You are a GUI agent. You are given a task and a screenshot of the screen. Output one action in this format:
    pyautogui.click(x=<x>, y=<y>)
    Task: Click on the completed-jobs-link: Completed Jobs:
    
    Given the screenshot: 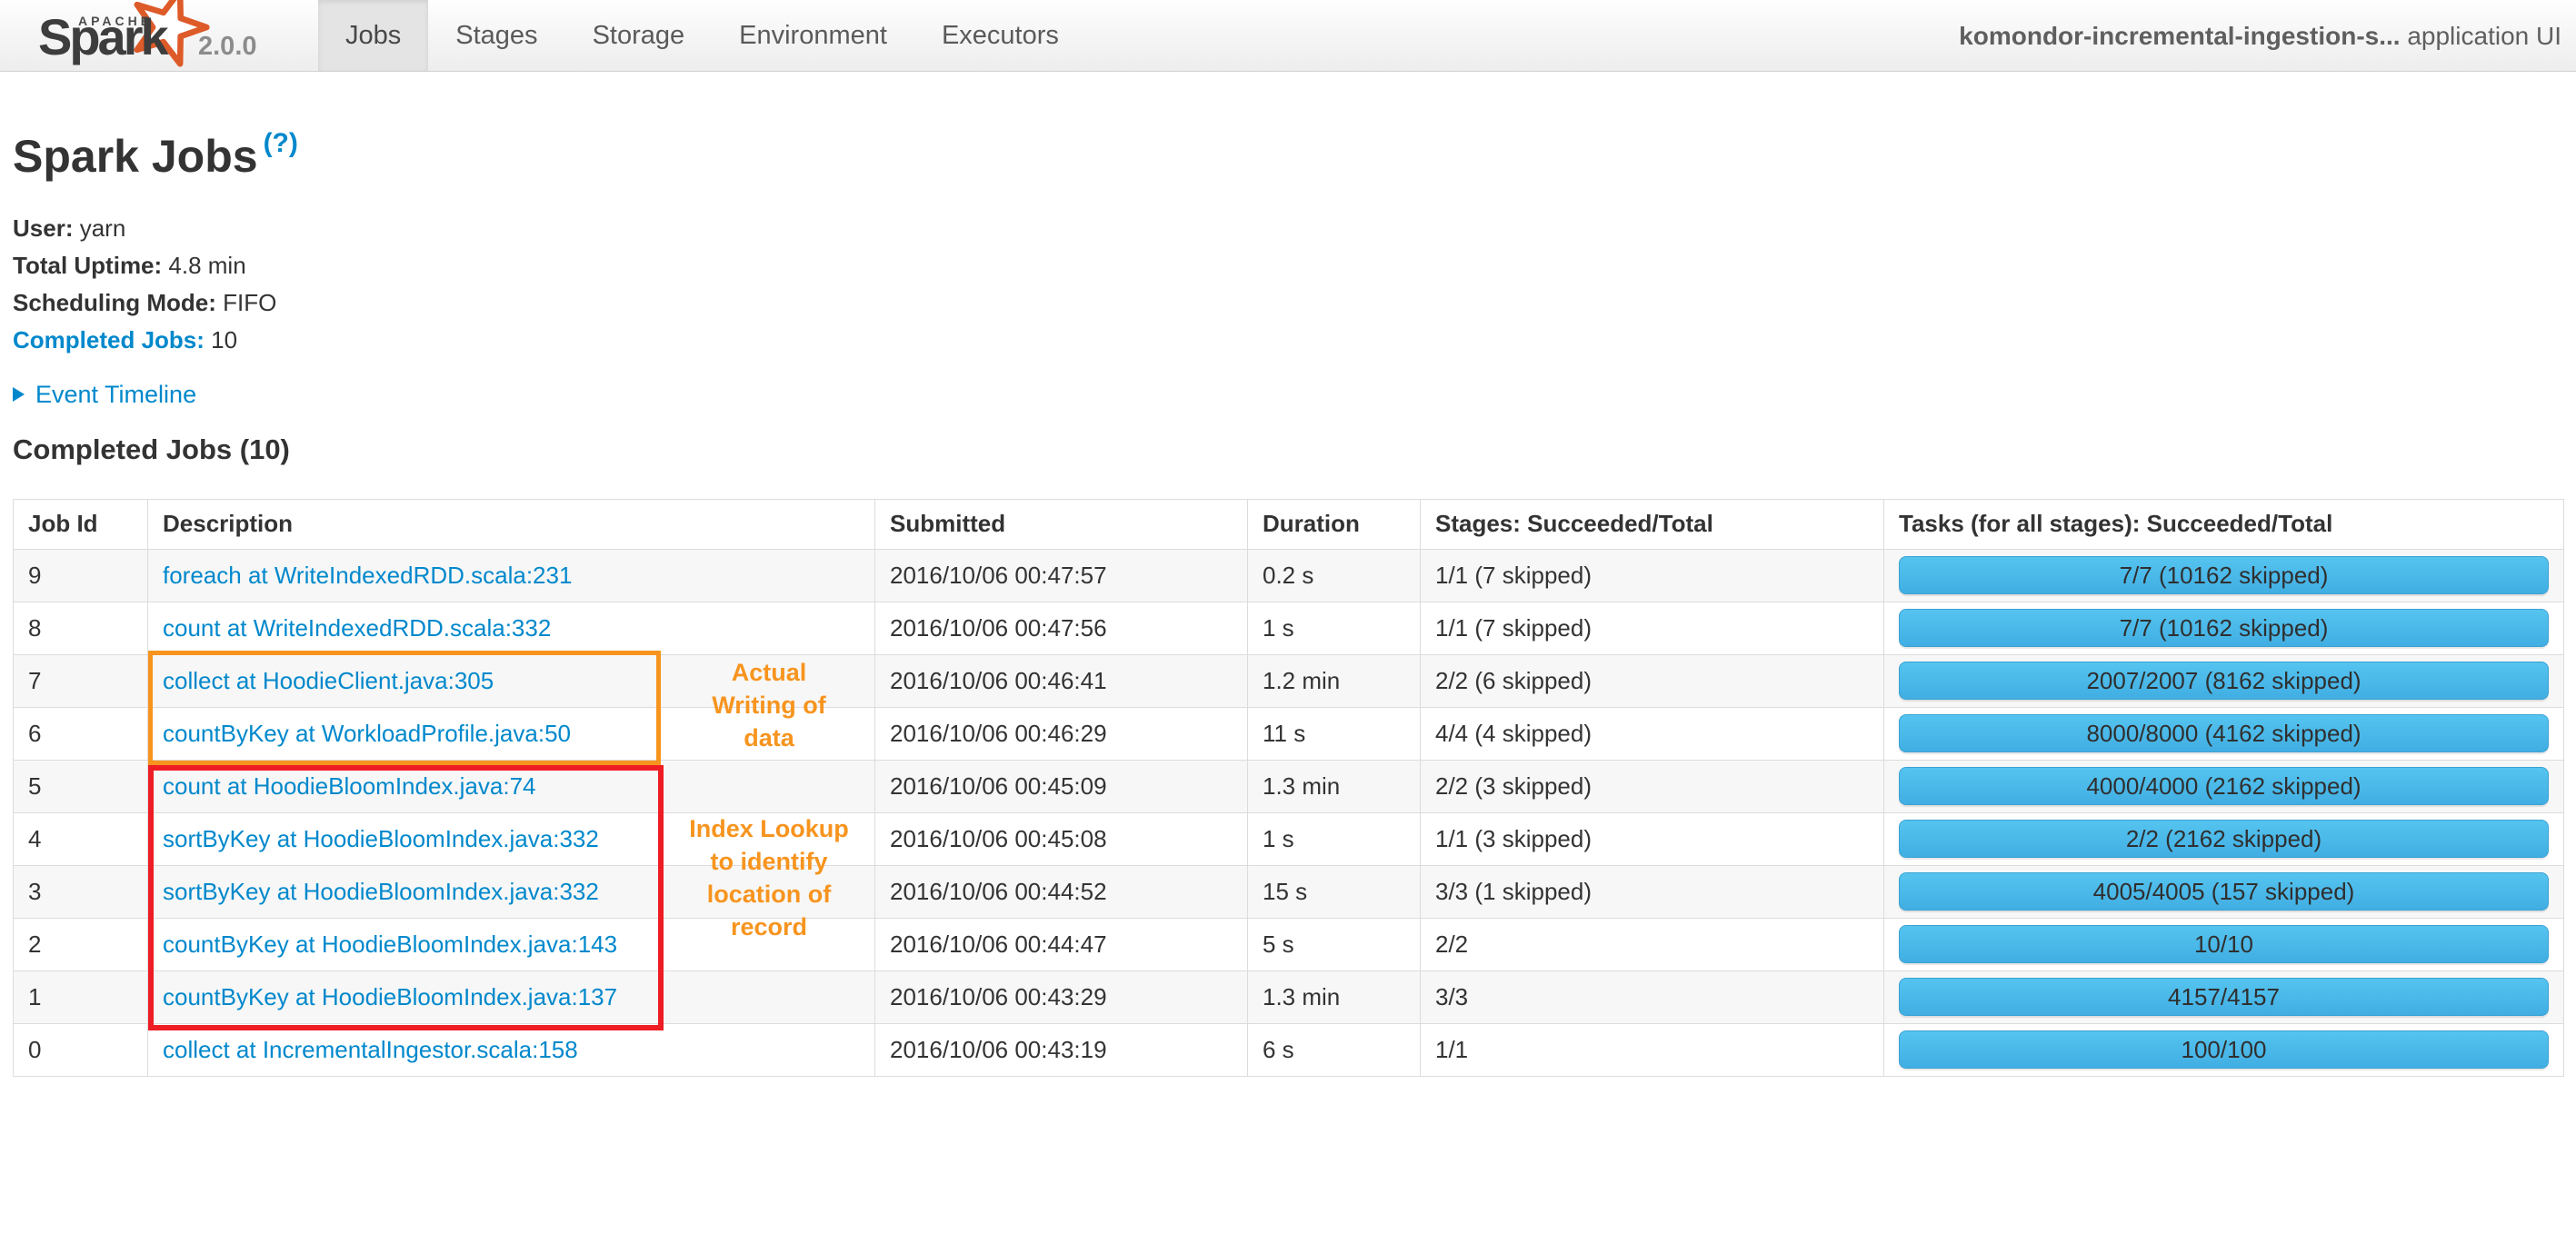 What is the action you would take?
    pyautogui.click(x=109, y=339)
    